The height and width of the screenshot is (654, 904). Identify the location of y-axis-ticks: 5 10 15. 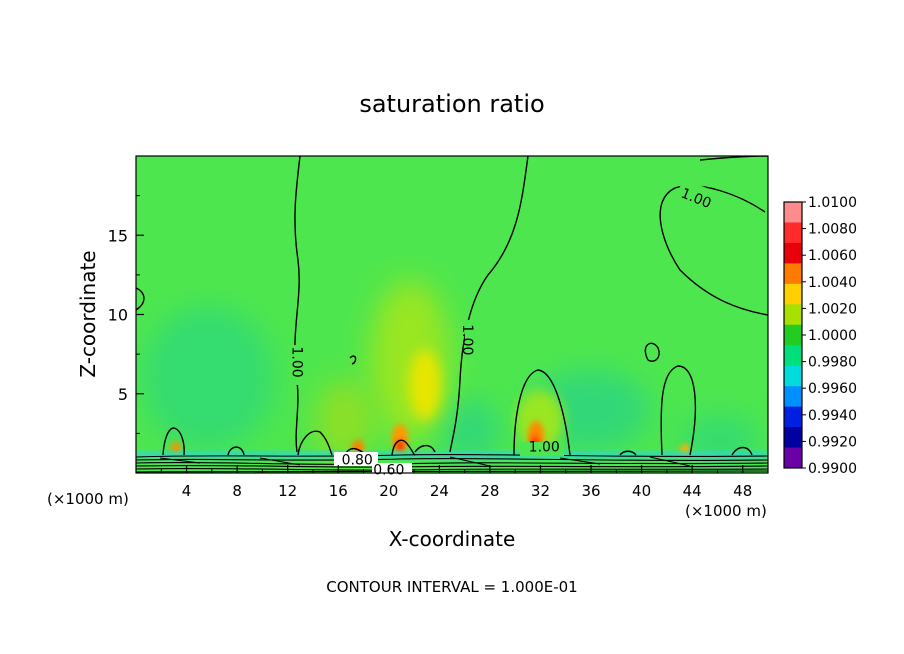
(126, 314).